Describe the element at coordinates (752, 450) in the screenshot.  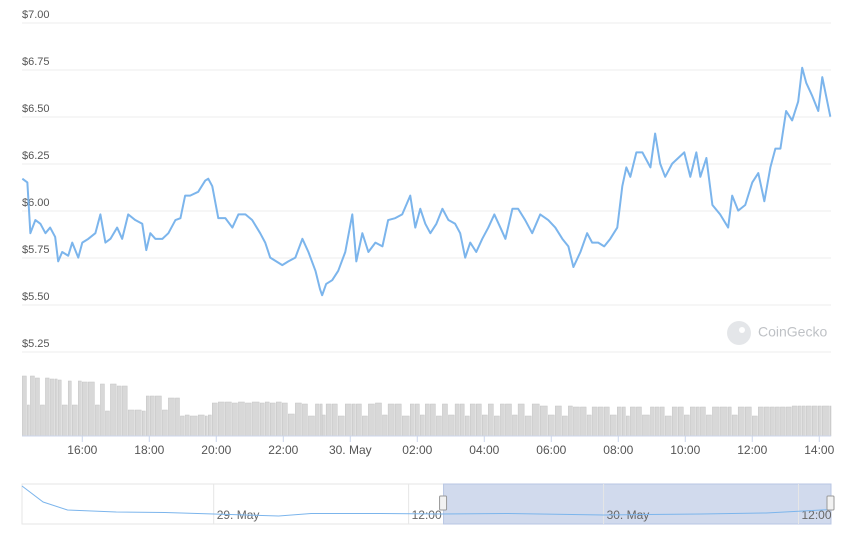
I see `x-tick-label: 12:00` at that location.